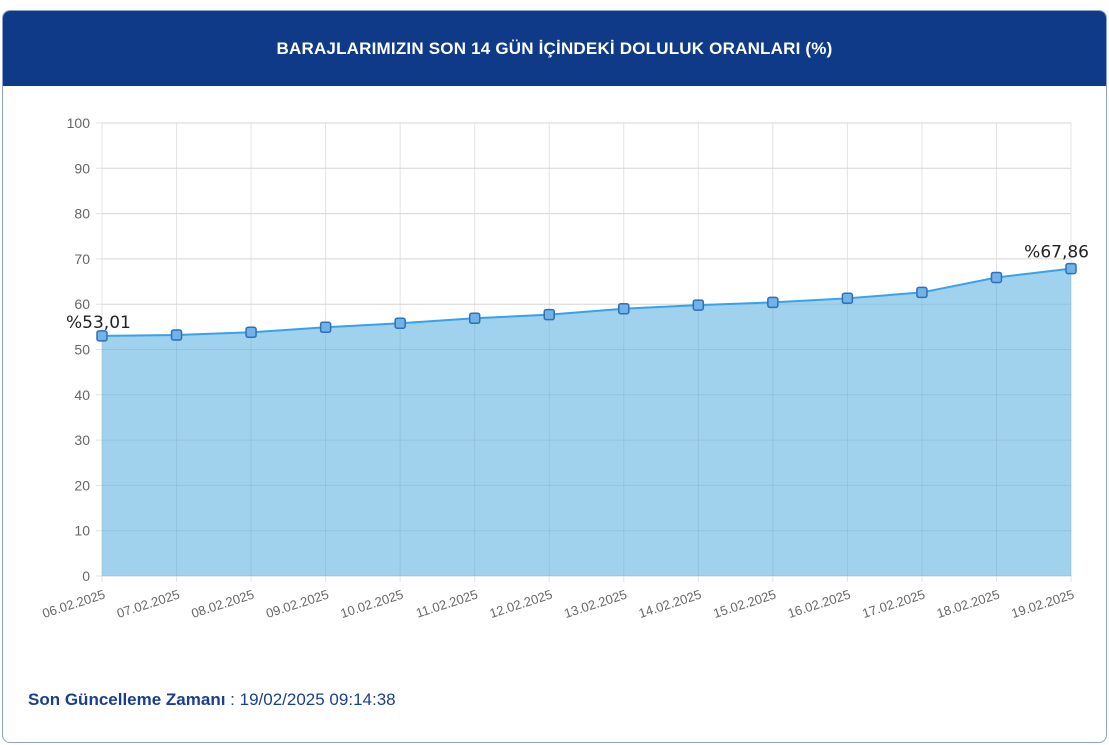  I want to click on x-tick-label: 19.02.2025, so click(1042, 604).